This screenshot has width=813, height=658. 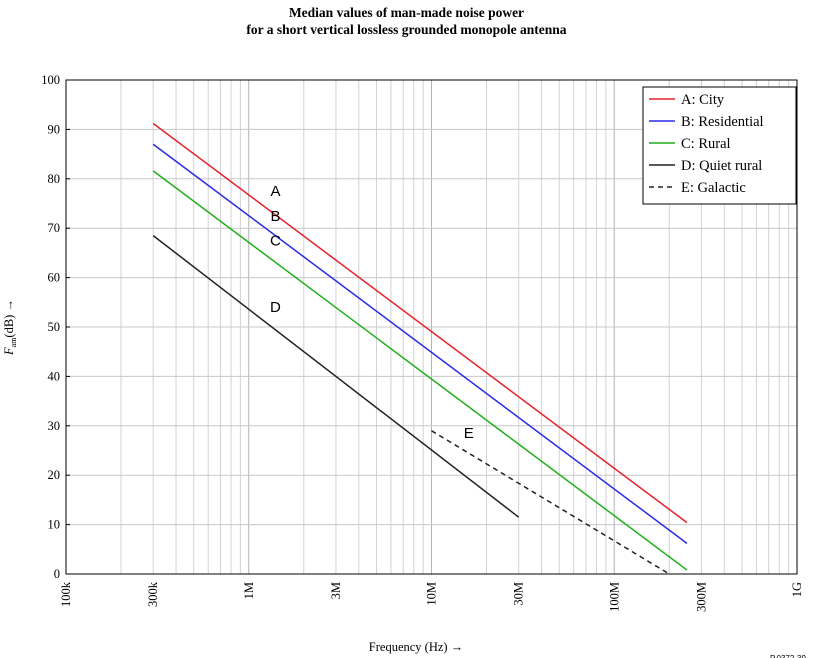 I want to click on x-tick-label: 100M, so click(x=614, y=597).